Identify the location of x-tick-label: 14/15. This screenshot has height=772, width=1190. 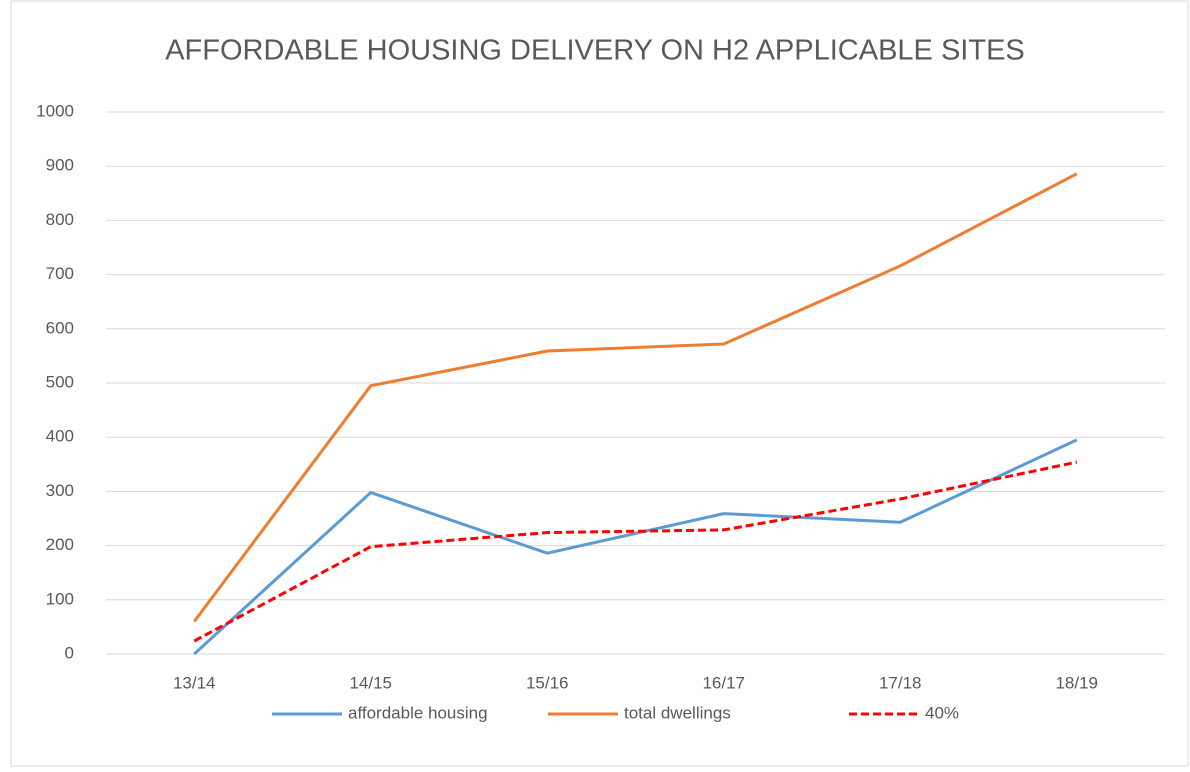
(370, 682).